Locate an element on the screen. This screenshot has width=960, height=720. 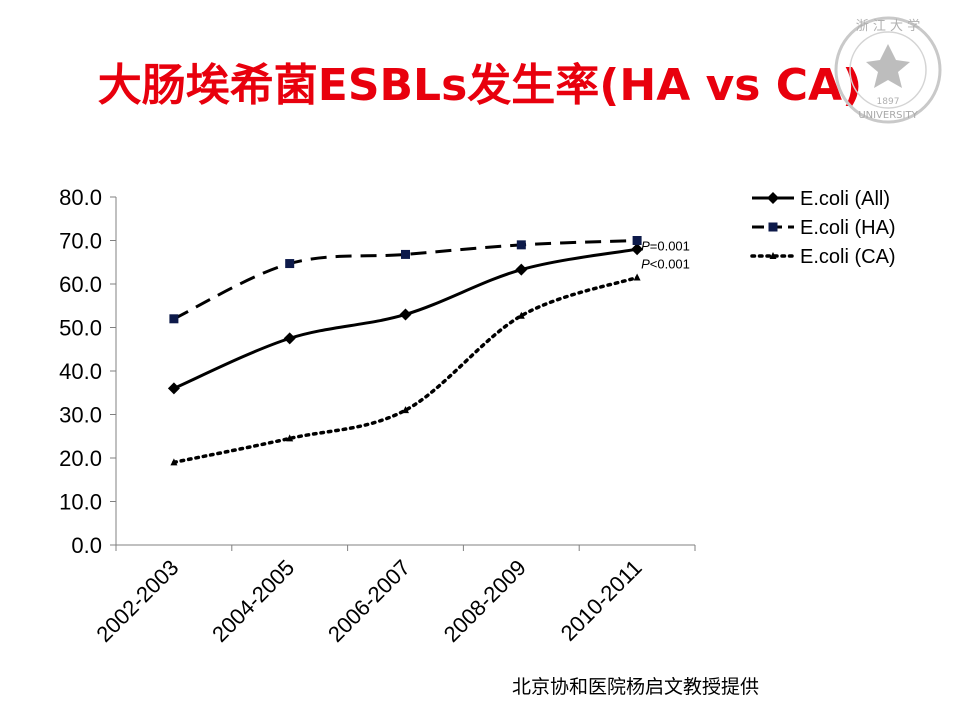
p-value-annotation: P<0.001 is located at coordinates (665, 264).